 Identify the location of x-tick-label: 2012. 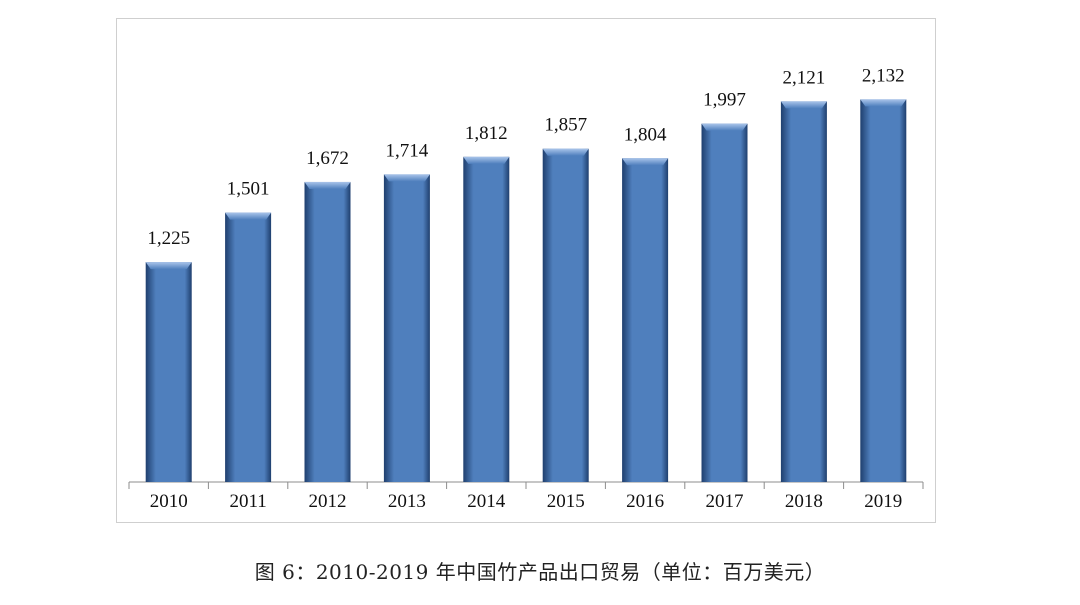
(328, 501).